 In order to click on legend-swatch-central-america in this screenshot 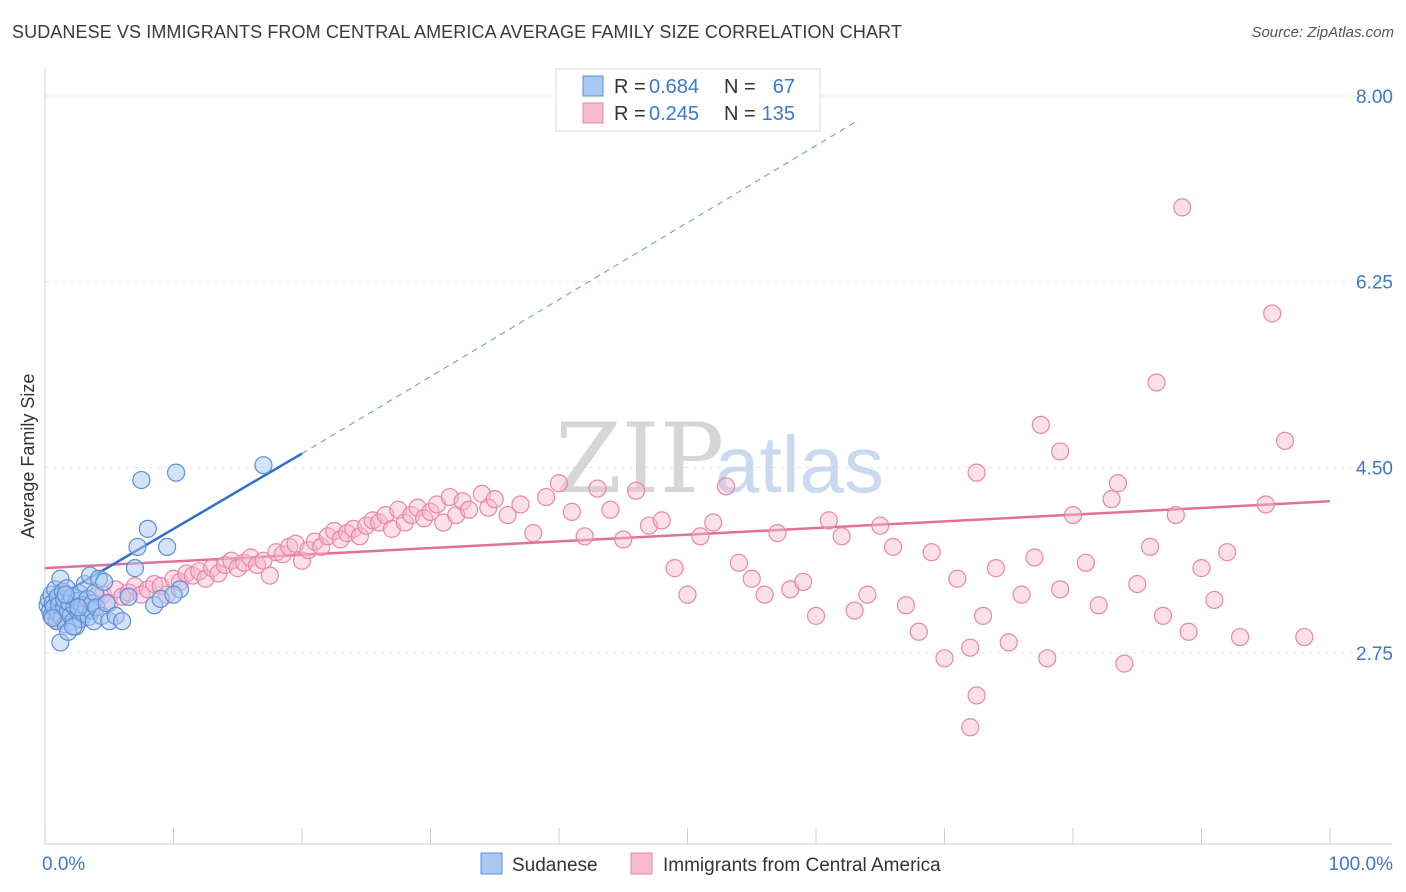, I will do `click(641, 863)`.